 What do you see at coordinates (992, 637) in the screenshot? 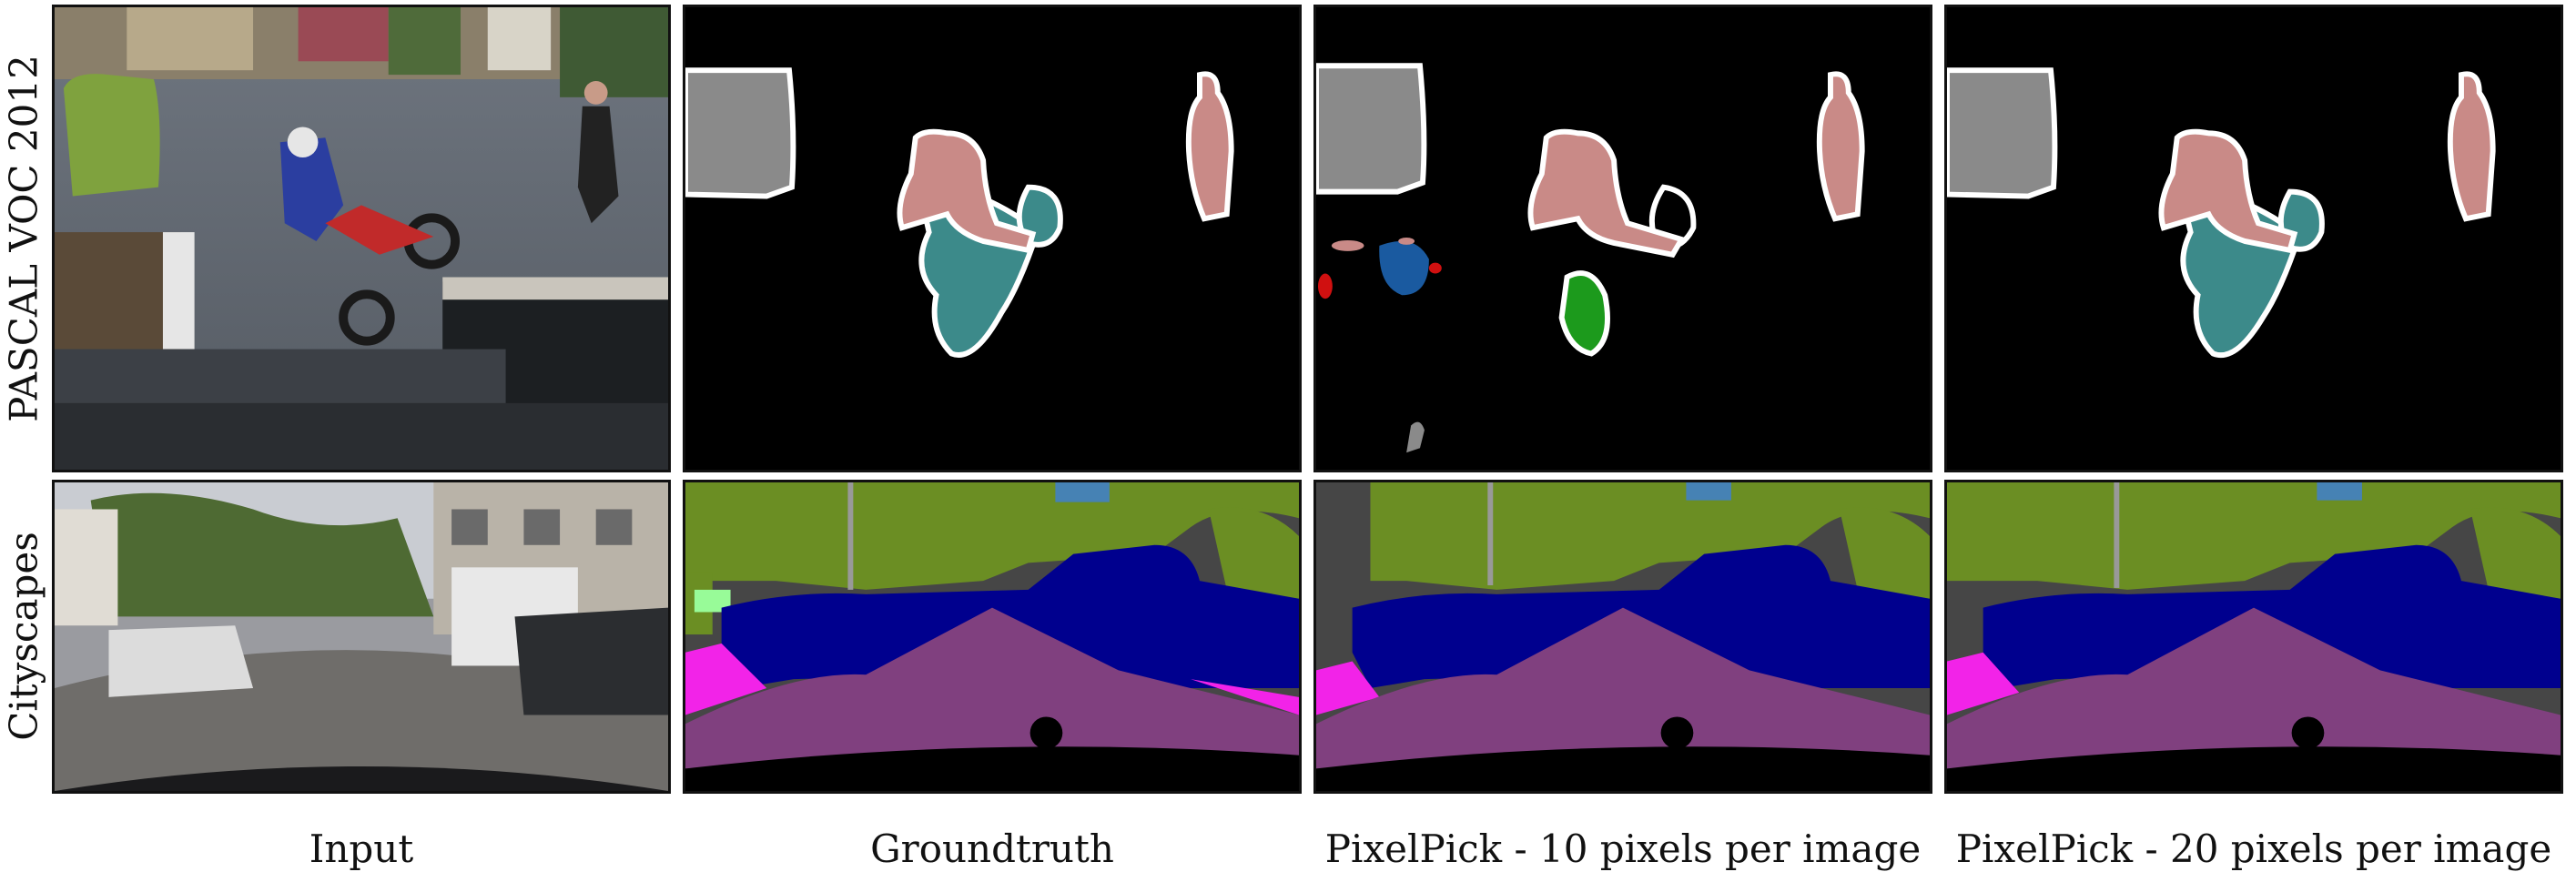
I see `cityscapes-groundtruth-mask` at bounding box center [992, 637].